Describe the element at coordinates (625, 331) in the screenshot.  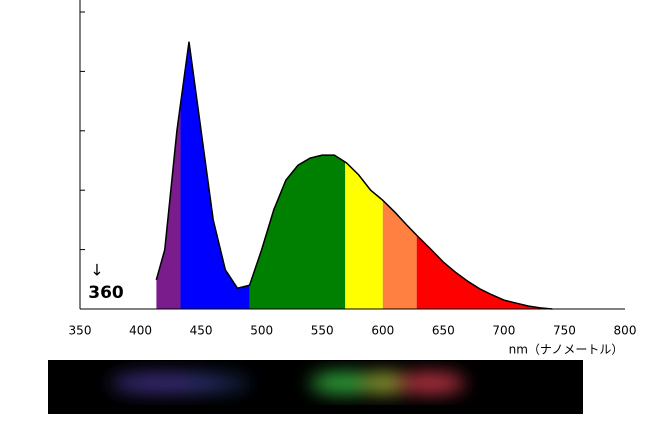
I see `x-tick-label: 800` at that location.